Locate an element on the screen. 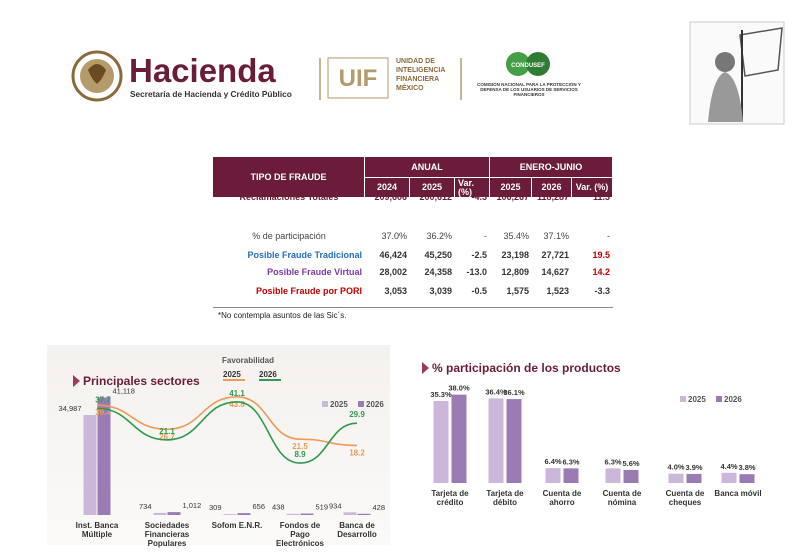  category-label: Sofom E.N.R. is located at coordinates (237, 525).